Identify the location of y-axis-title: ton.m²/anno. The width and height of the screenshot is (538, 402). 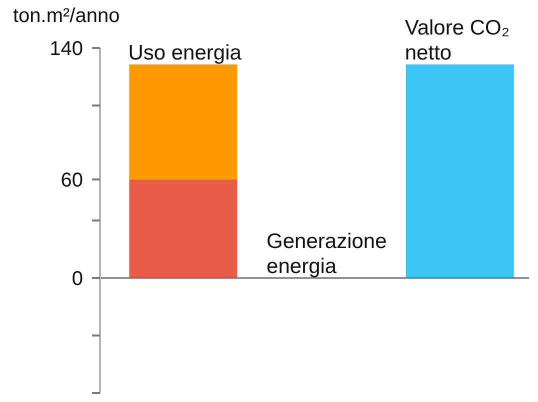
(66, 16).